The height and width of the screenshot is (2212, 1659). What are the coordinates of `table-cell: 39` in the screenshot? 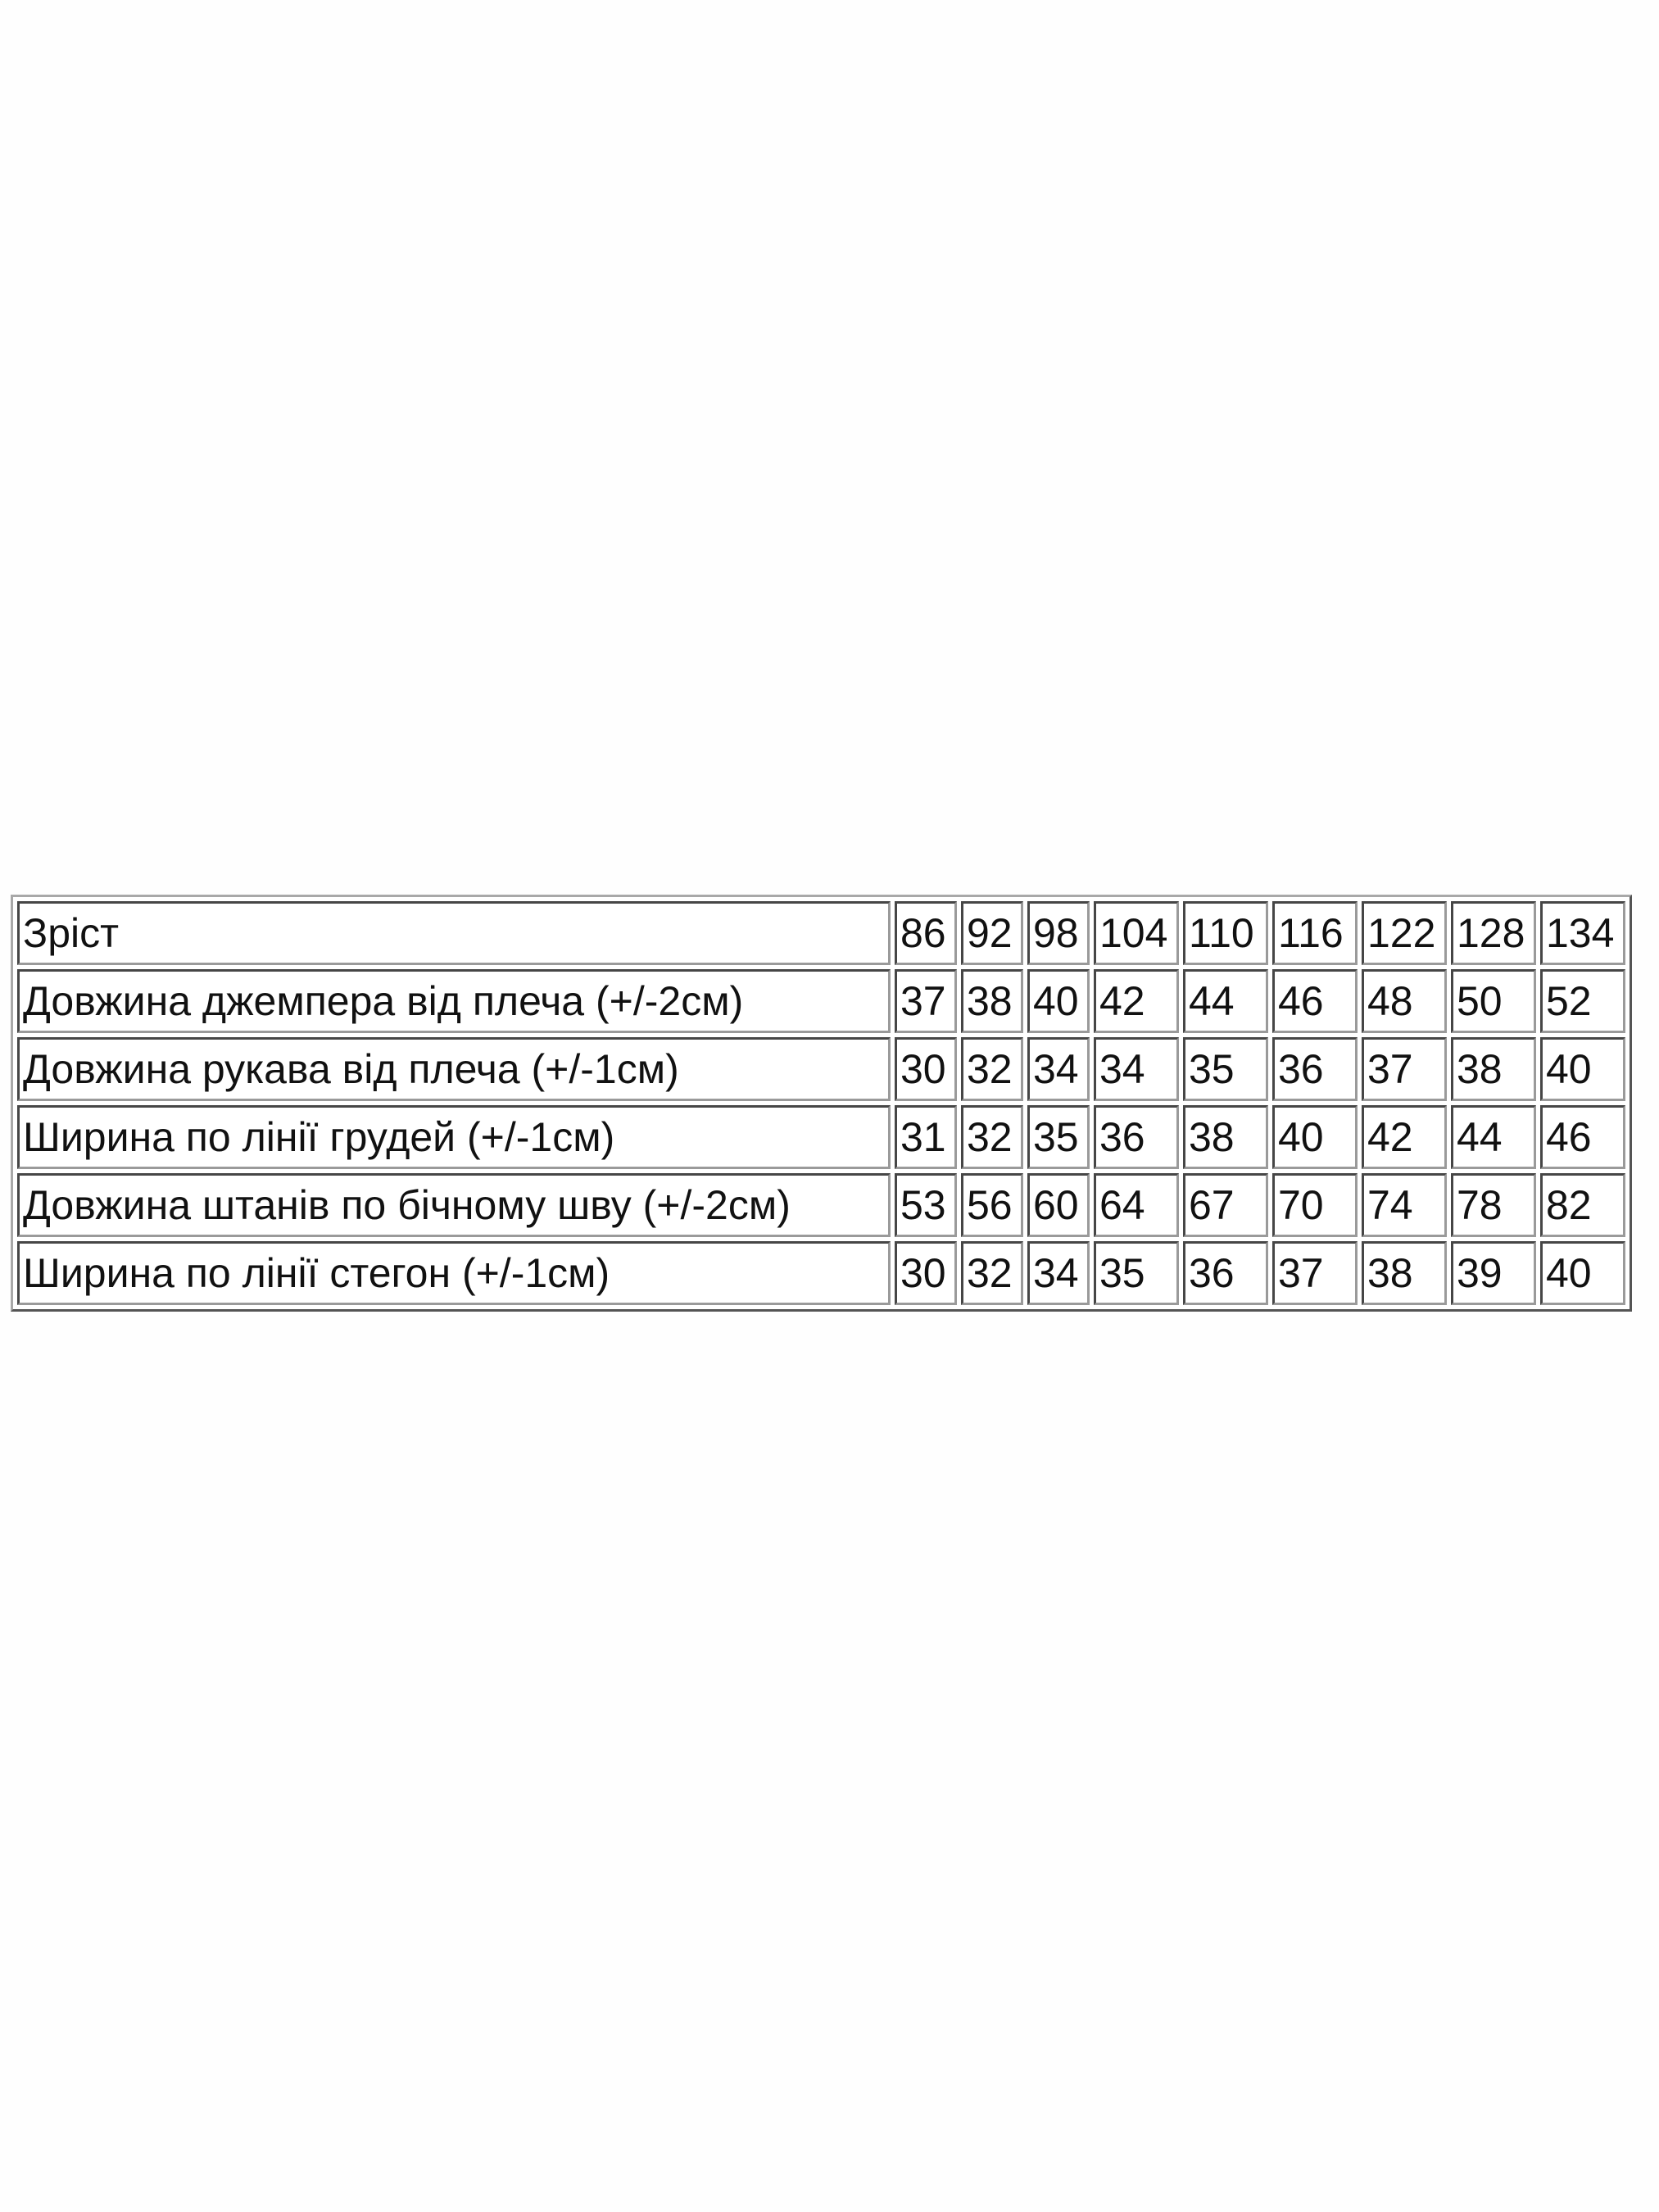 It's located at (1493, 1273).